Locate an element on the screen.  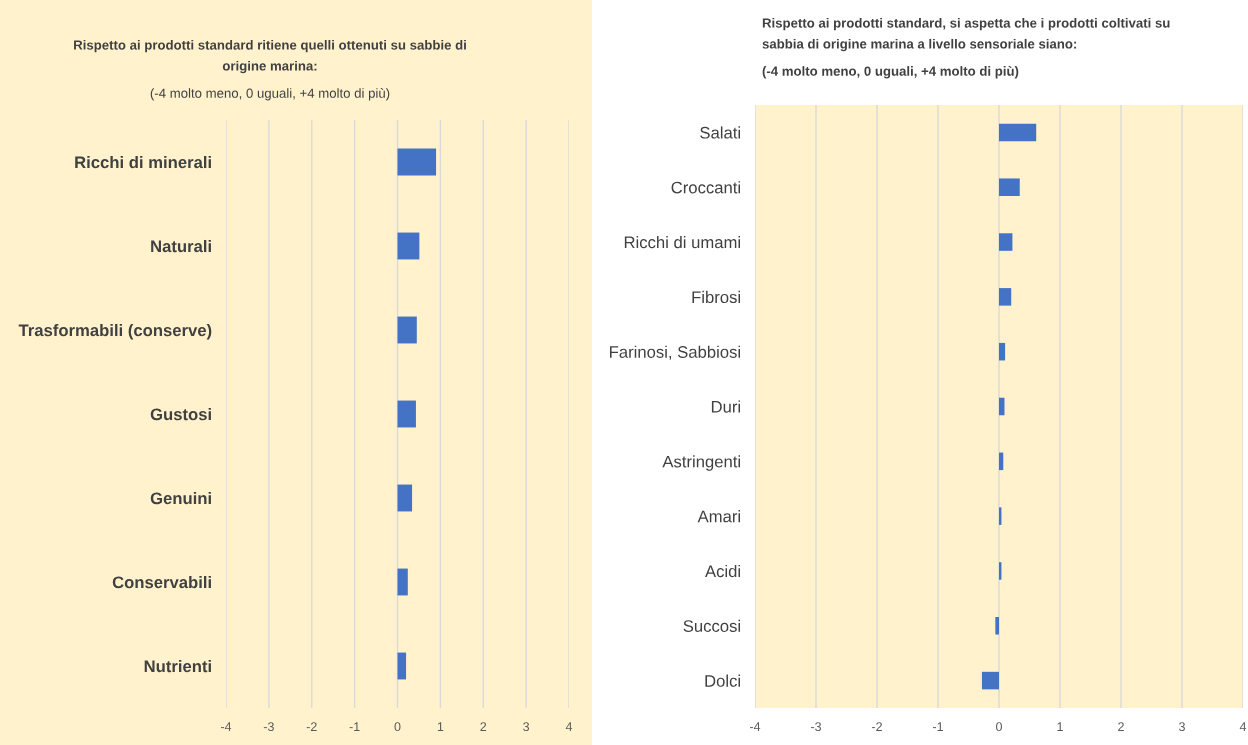
y-tick-label: Succosi is located at coordinates (711, 625).